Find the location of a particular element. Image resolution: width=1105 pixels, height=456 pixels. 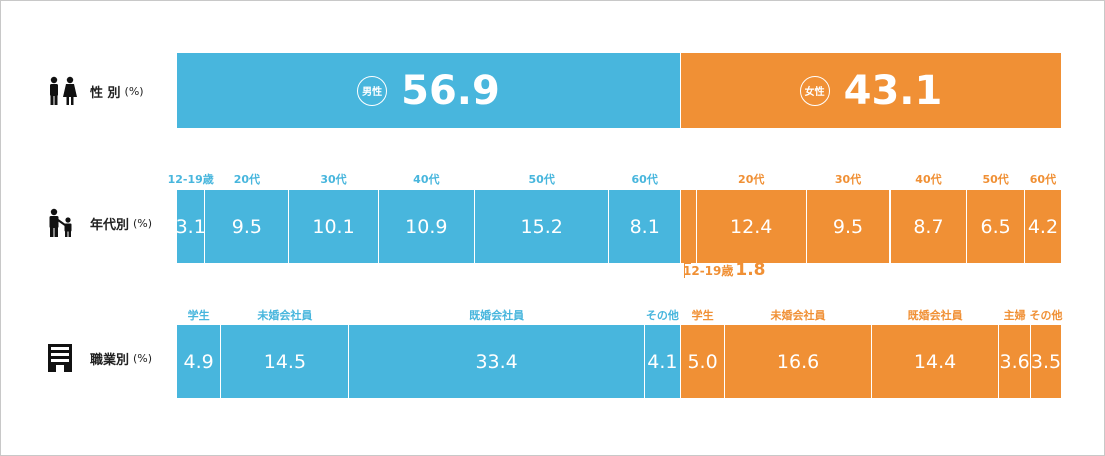

data-label: 3.1 is located at coordinates (190, 226).